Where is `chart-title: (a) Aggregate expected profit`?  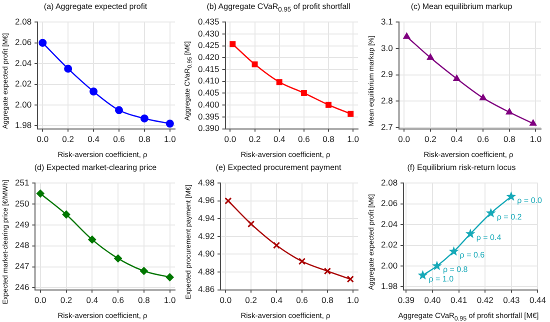
chart-title: (a) Aggregate expected profit is located at coordinates (95, 7).